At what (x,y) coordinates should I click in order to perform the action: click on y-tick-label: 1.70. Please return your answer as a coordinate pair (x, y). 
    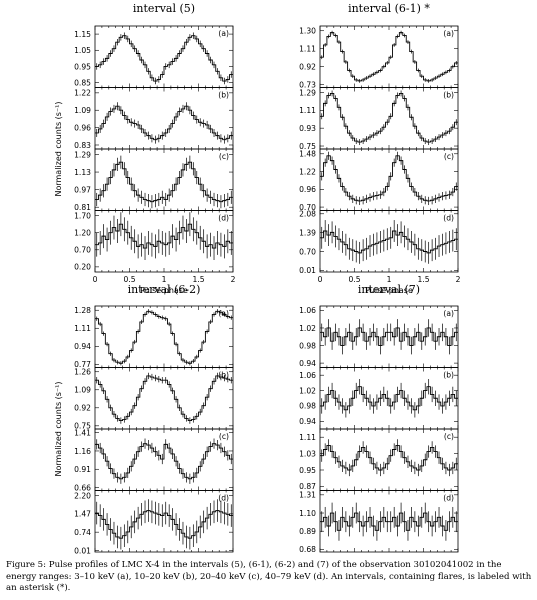
    Looking at the image, I should click on (82, 215).